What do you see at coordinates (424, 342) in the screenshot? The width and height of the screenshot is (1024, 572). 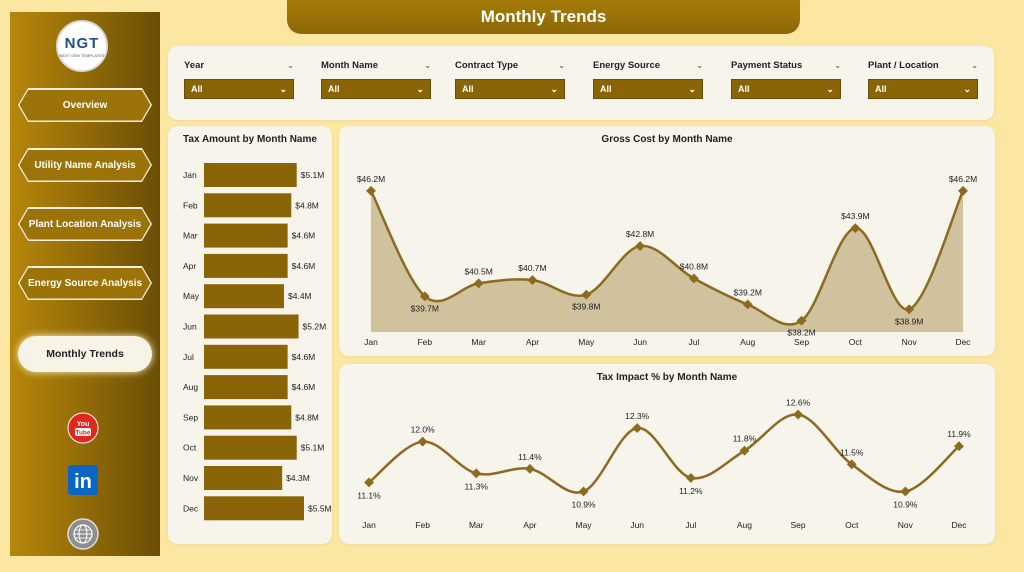 I see `category-label: Feb` at bounding box center [424, 342].